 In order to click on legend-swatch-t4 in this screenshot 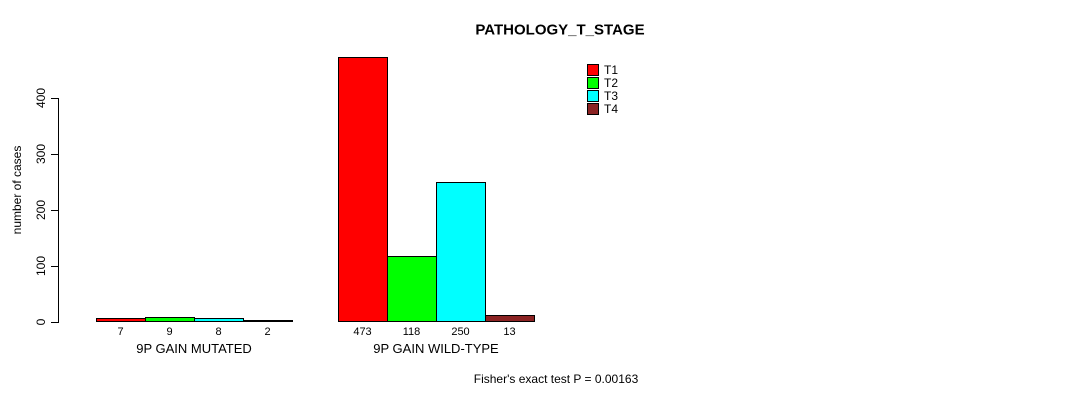, I will do `click(593, 109)`.